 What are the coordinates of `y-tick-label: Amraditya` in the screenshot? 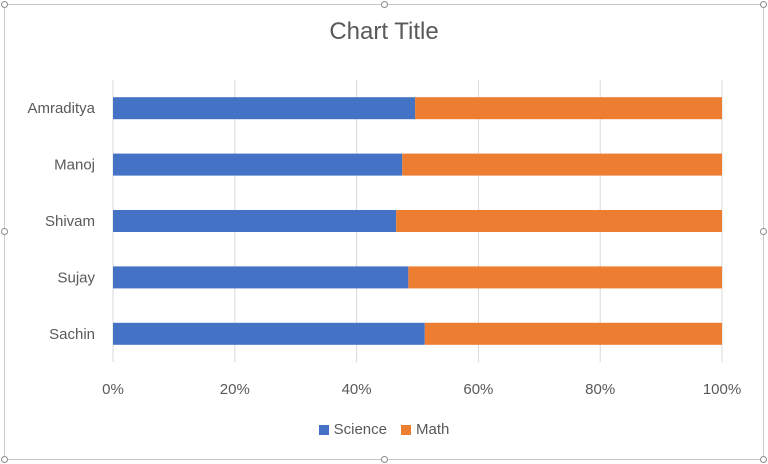 It's located at (61, 108).